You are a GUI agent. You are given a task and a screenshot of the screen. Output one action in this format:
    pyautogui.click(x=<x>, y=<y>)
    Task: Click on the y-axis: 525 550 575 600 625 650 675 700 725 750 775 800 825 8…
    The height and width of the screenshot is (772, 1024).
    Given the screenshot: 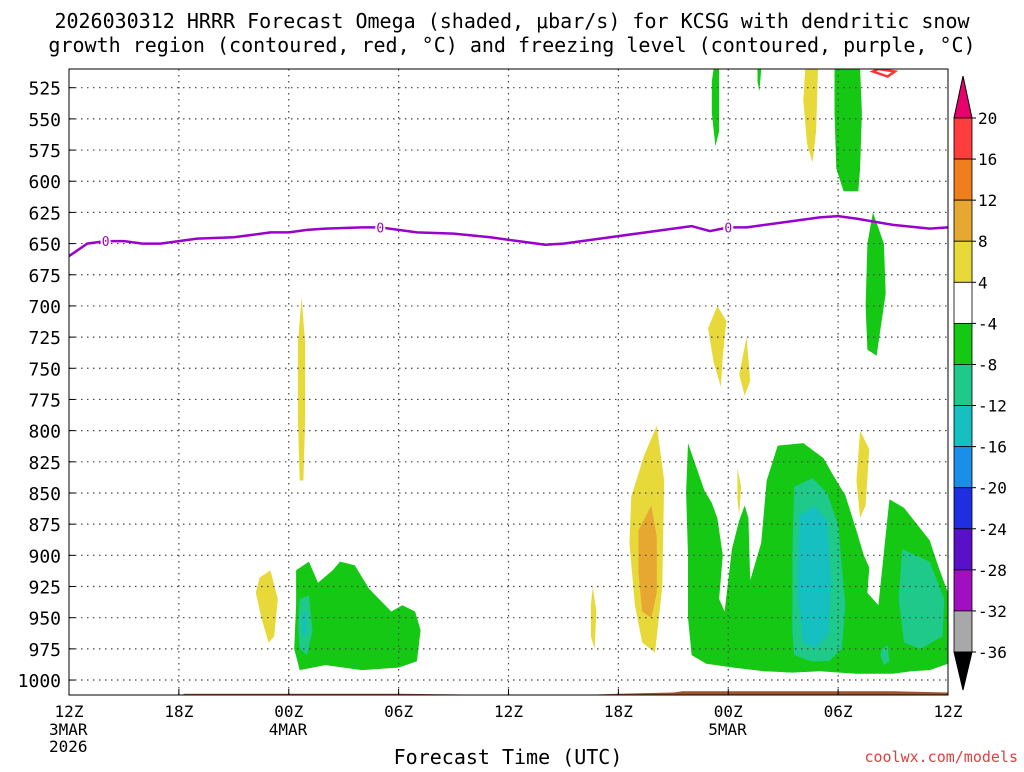 What is the action you would take?
    pyautogui.click(x=46, y=385)
    